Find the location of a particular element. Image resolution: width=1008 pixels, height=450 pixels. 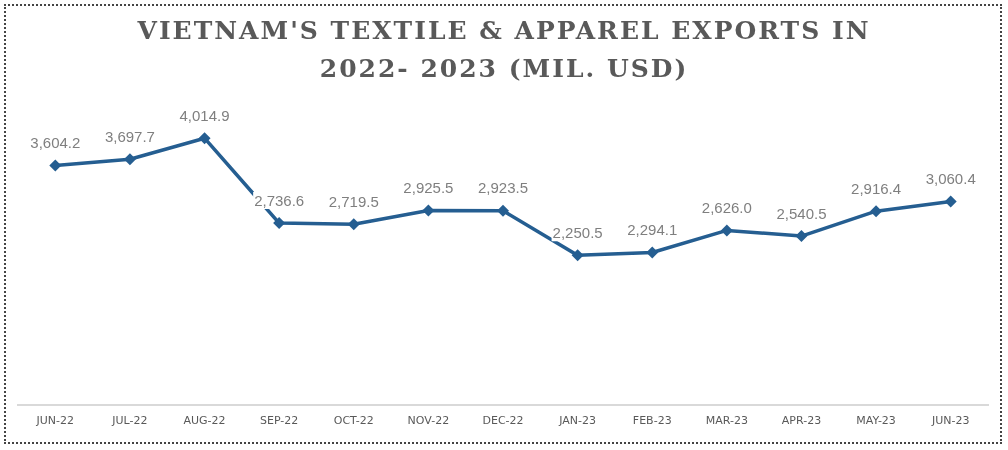

x-tick-label: SEP-22 is located at coordinates (279, 421).